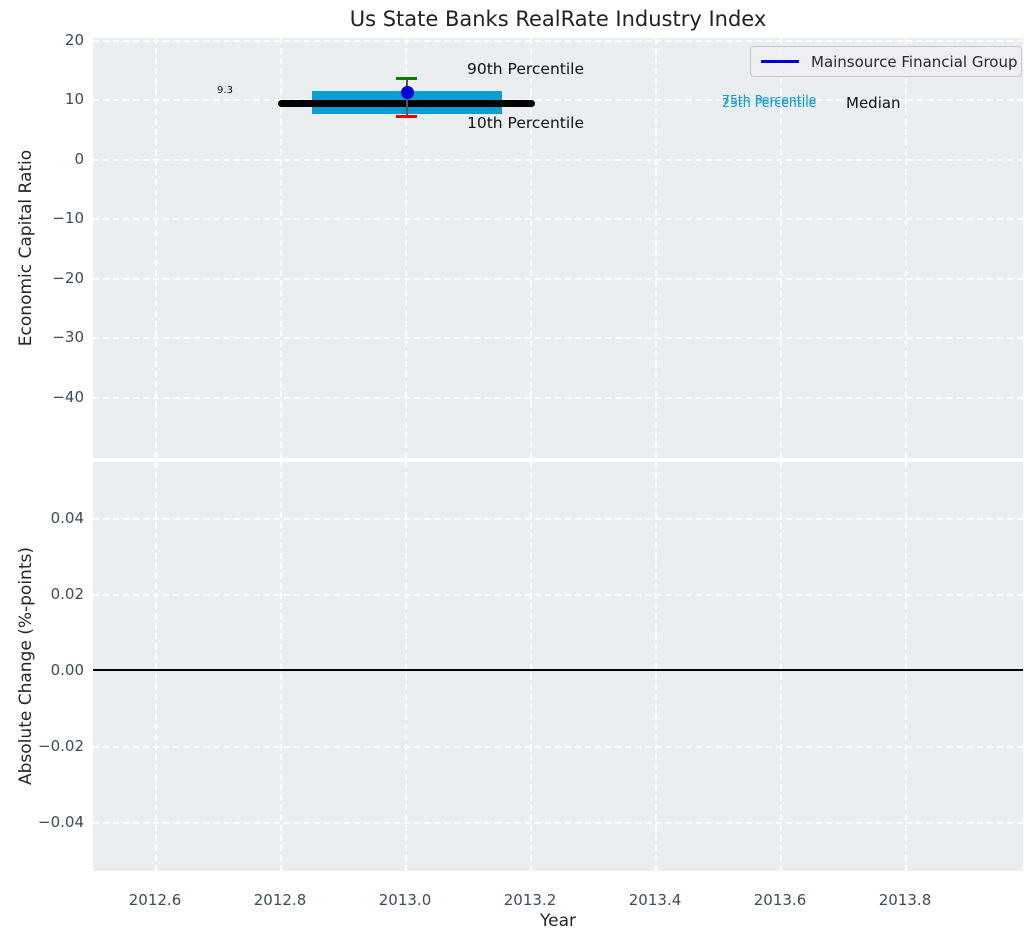 Image resolution: width=1034 pixels, height=942 pixels. Describe the element at coordinates (558, 921) in the screenshot. I see `x-axis-label: Year` at that location.